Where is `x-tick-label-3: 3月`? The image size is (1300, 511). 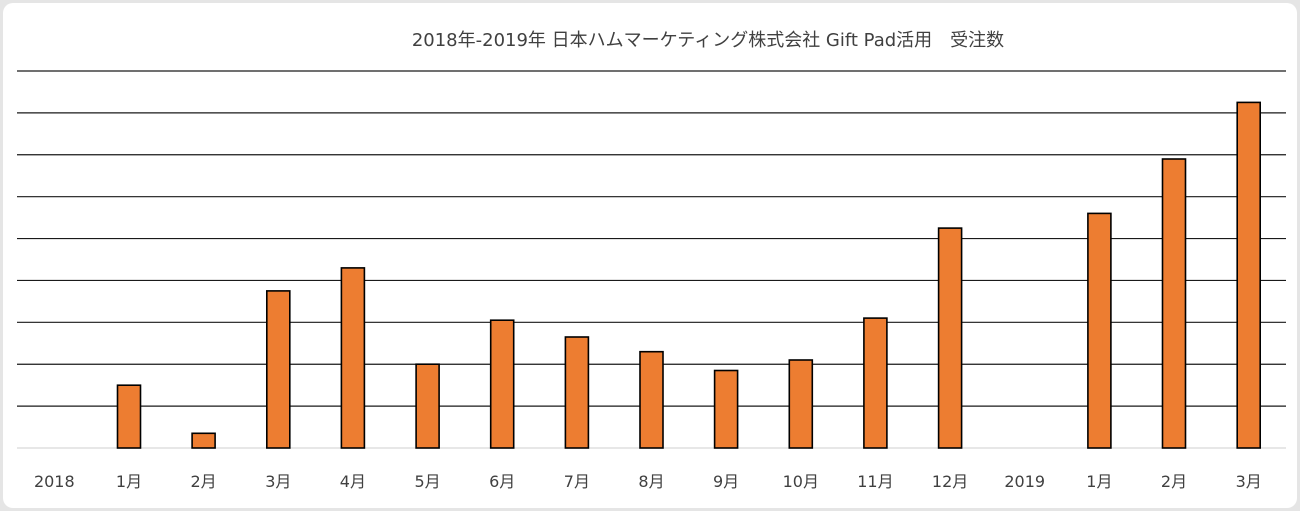
x-tick-label-3: 3月 is located at coordinates (278, 481).